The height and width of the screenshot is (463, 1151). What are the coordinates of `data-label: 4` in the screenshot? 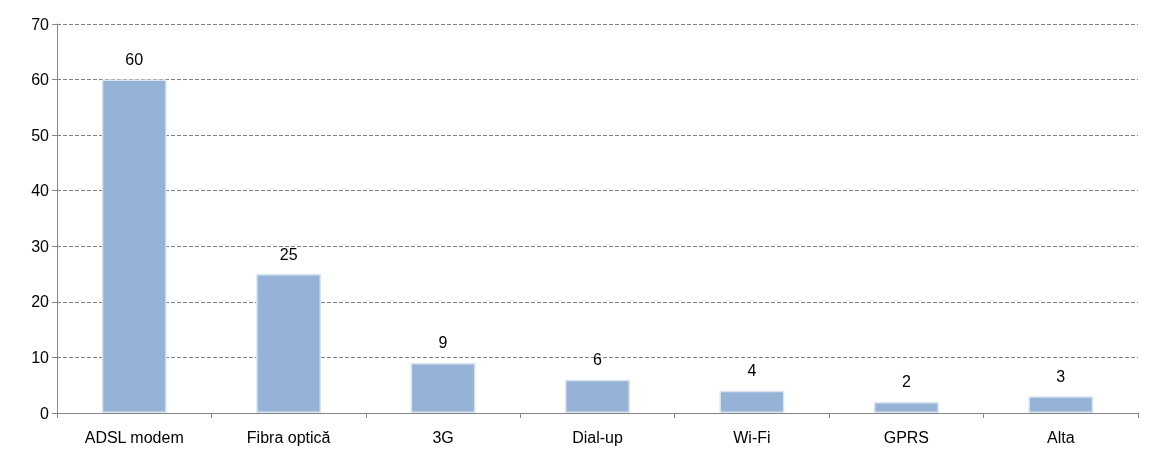 It's located at (752, 371).